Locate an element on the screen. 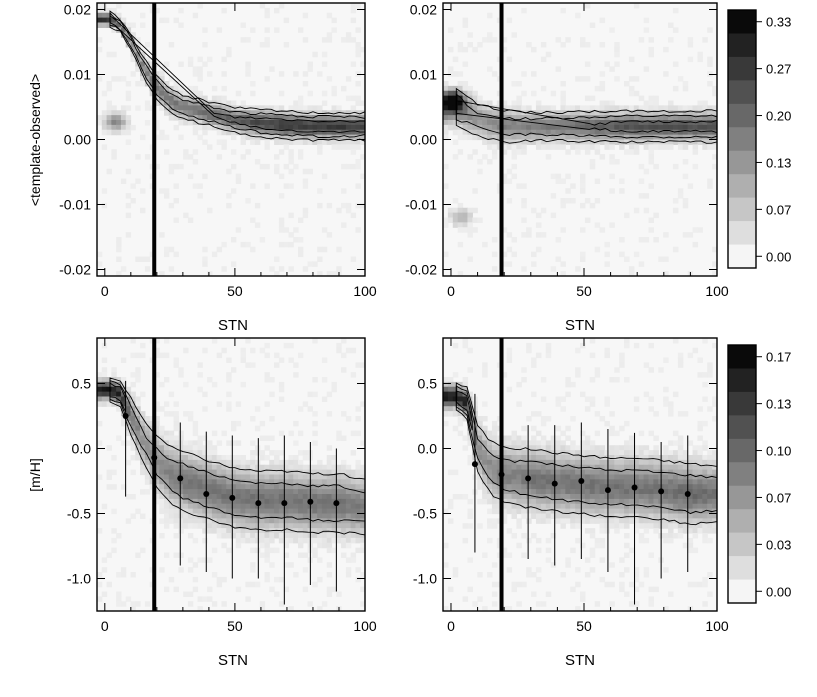 This screenshot has height=697, width=817. y-tick-label: -0.01 is located at coordinates (75, 205).